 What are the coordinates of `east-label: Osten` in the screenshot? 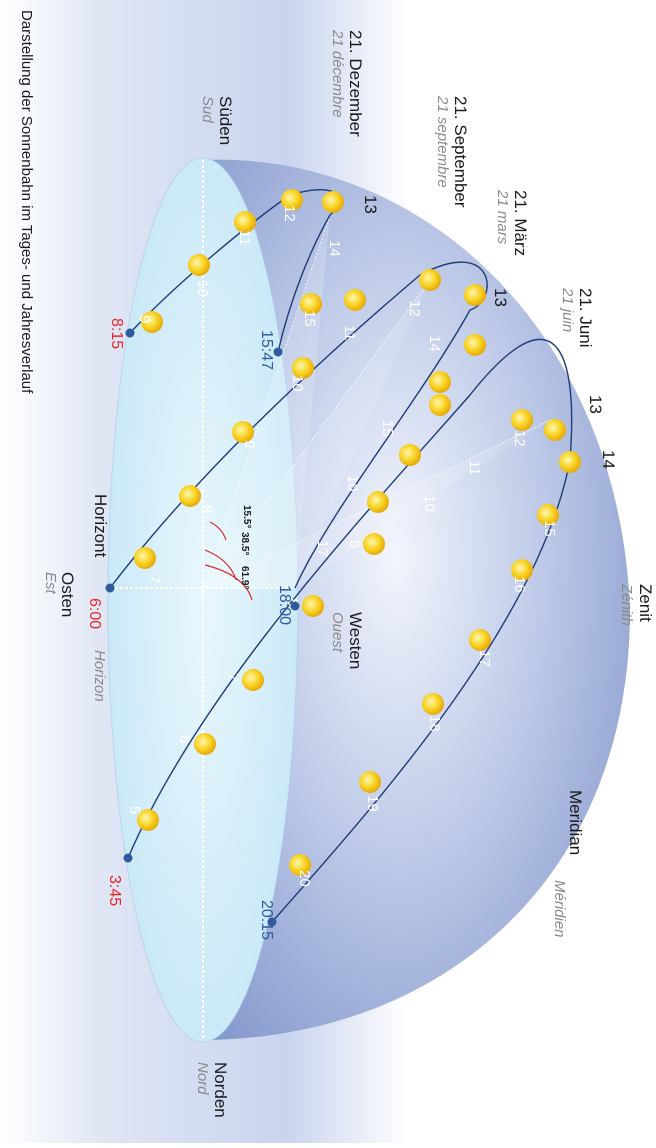 It's located at (67, 594).